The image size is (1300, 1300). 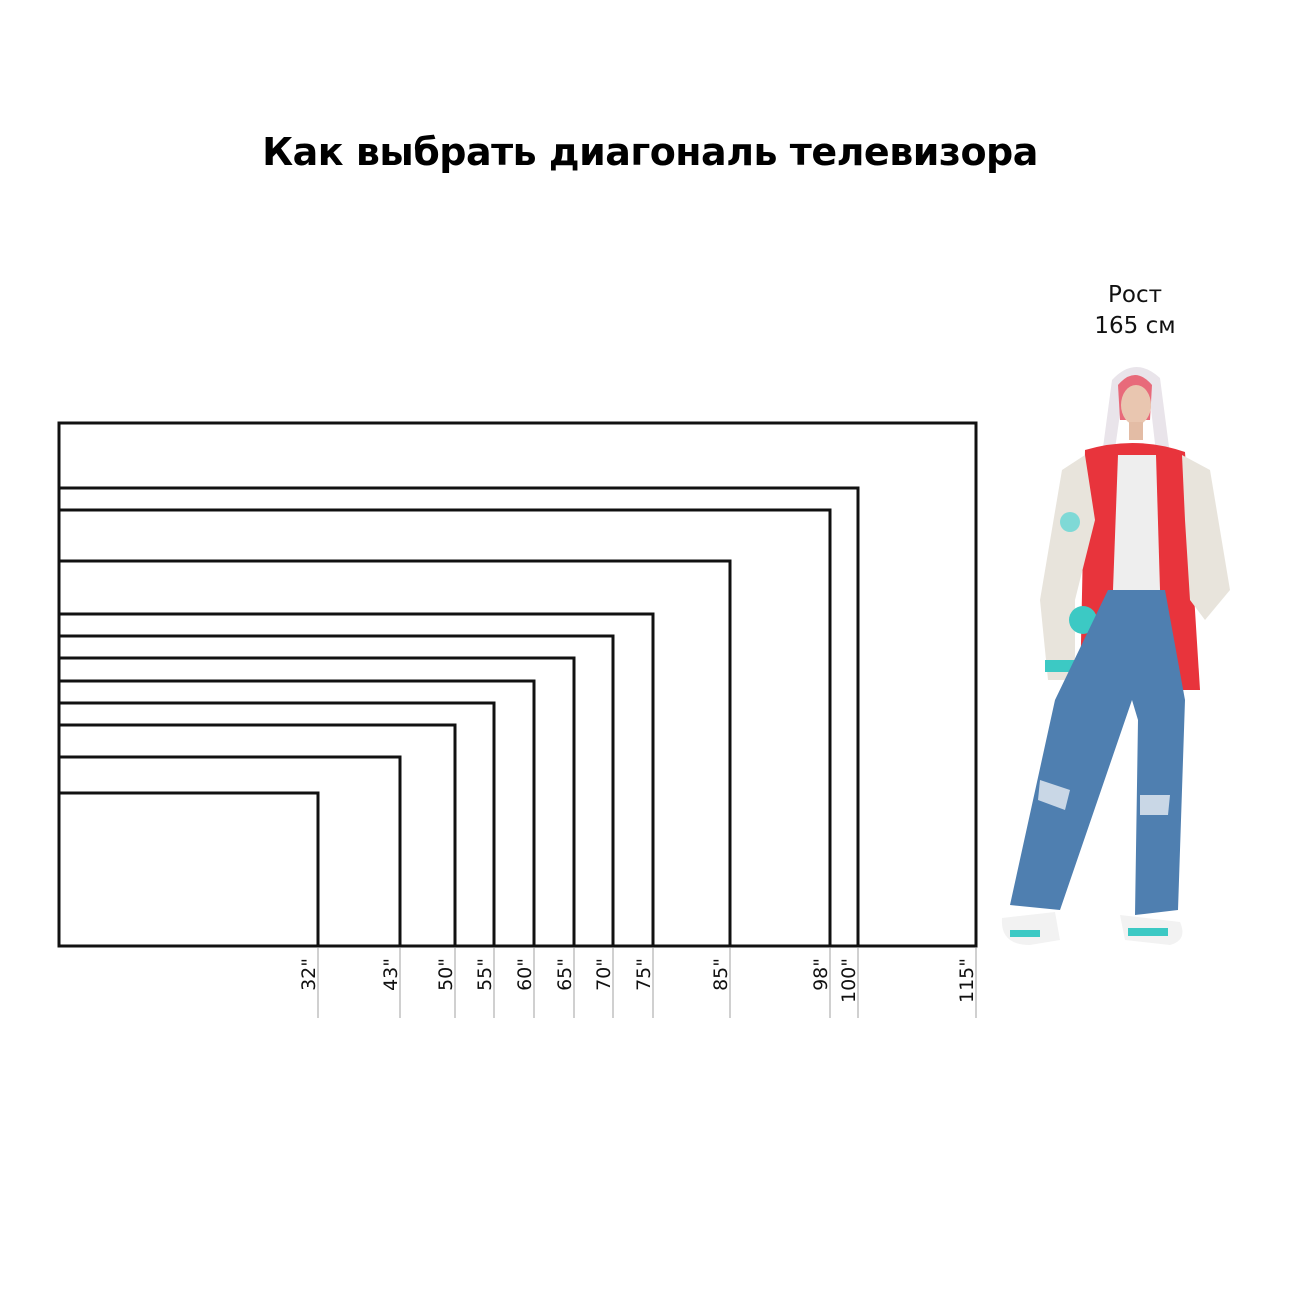 I want to click on diagonal-label-50: 50", so click(x=446, y=974).